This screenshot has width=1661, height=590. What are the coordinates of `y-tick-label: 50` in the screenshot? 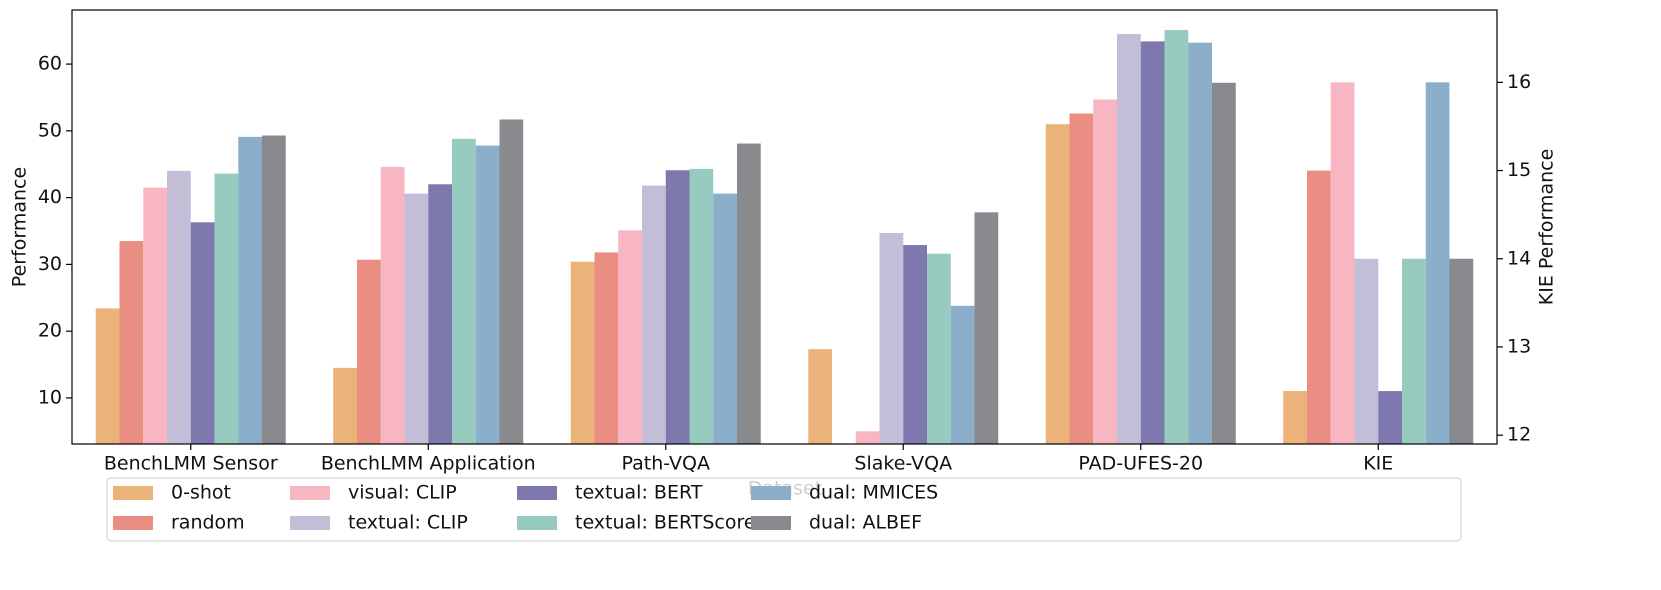 It's located at (50, 130).